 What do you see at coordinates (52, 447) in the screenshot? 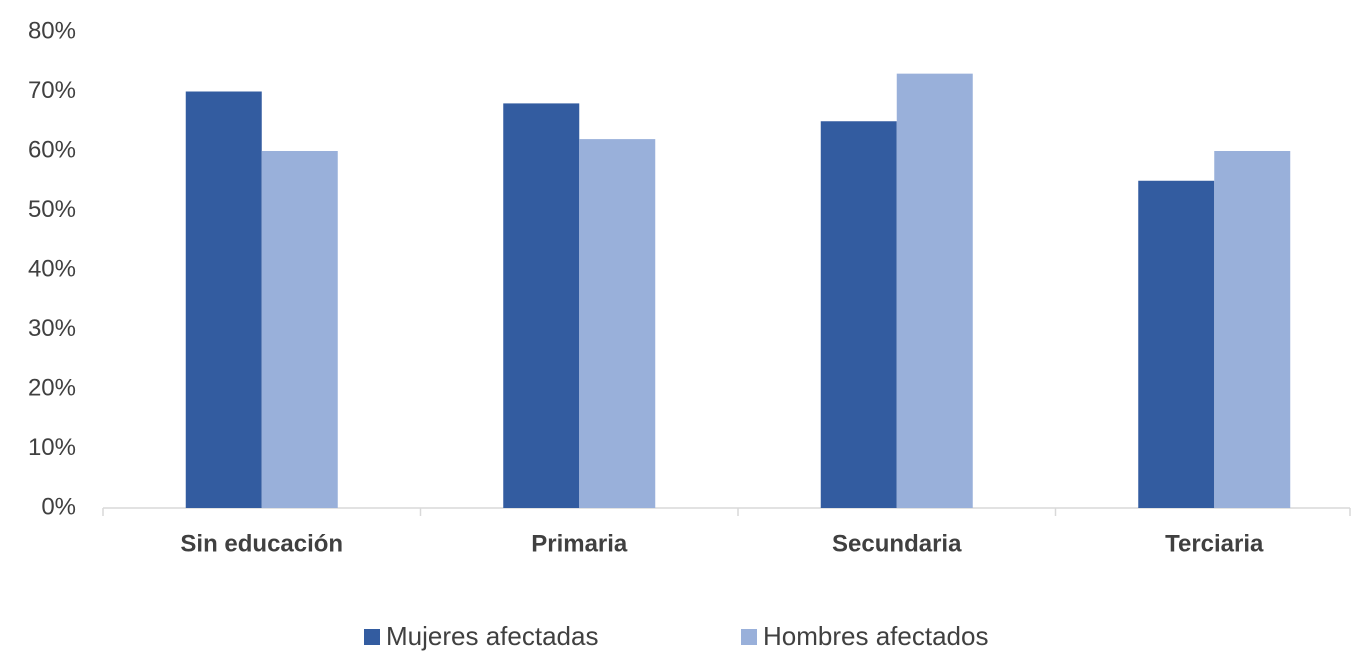
I see `y-tick-label: 10%` at bounding box center [52, 447].